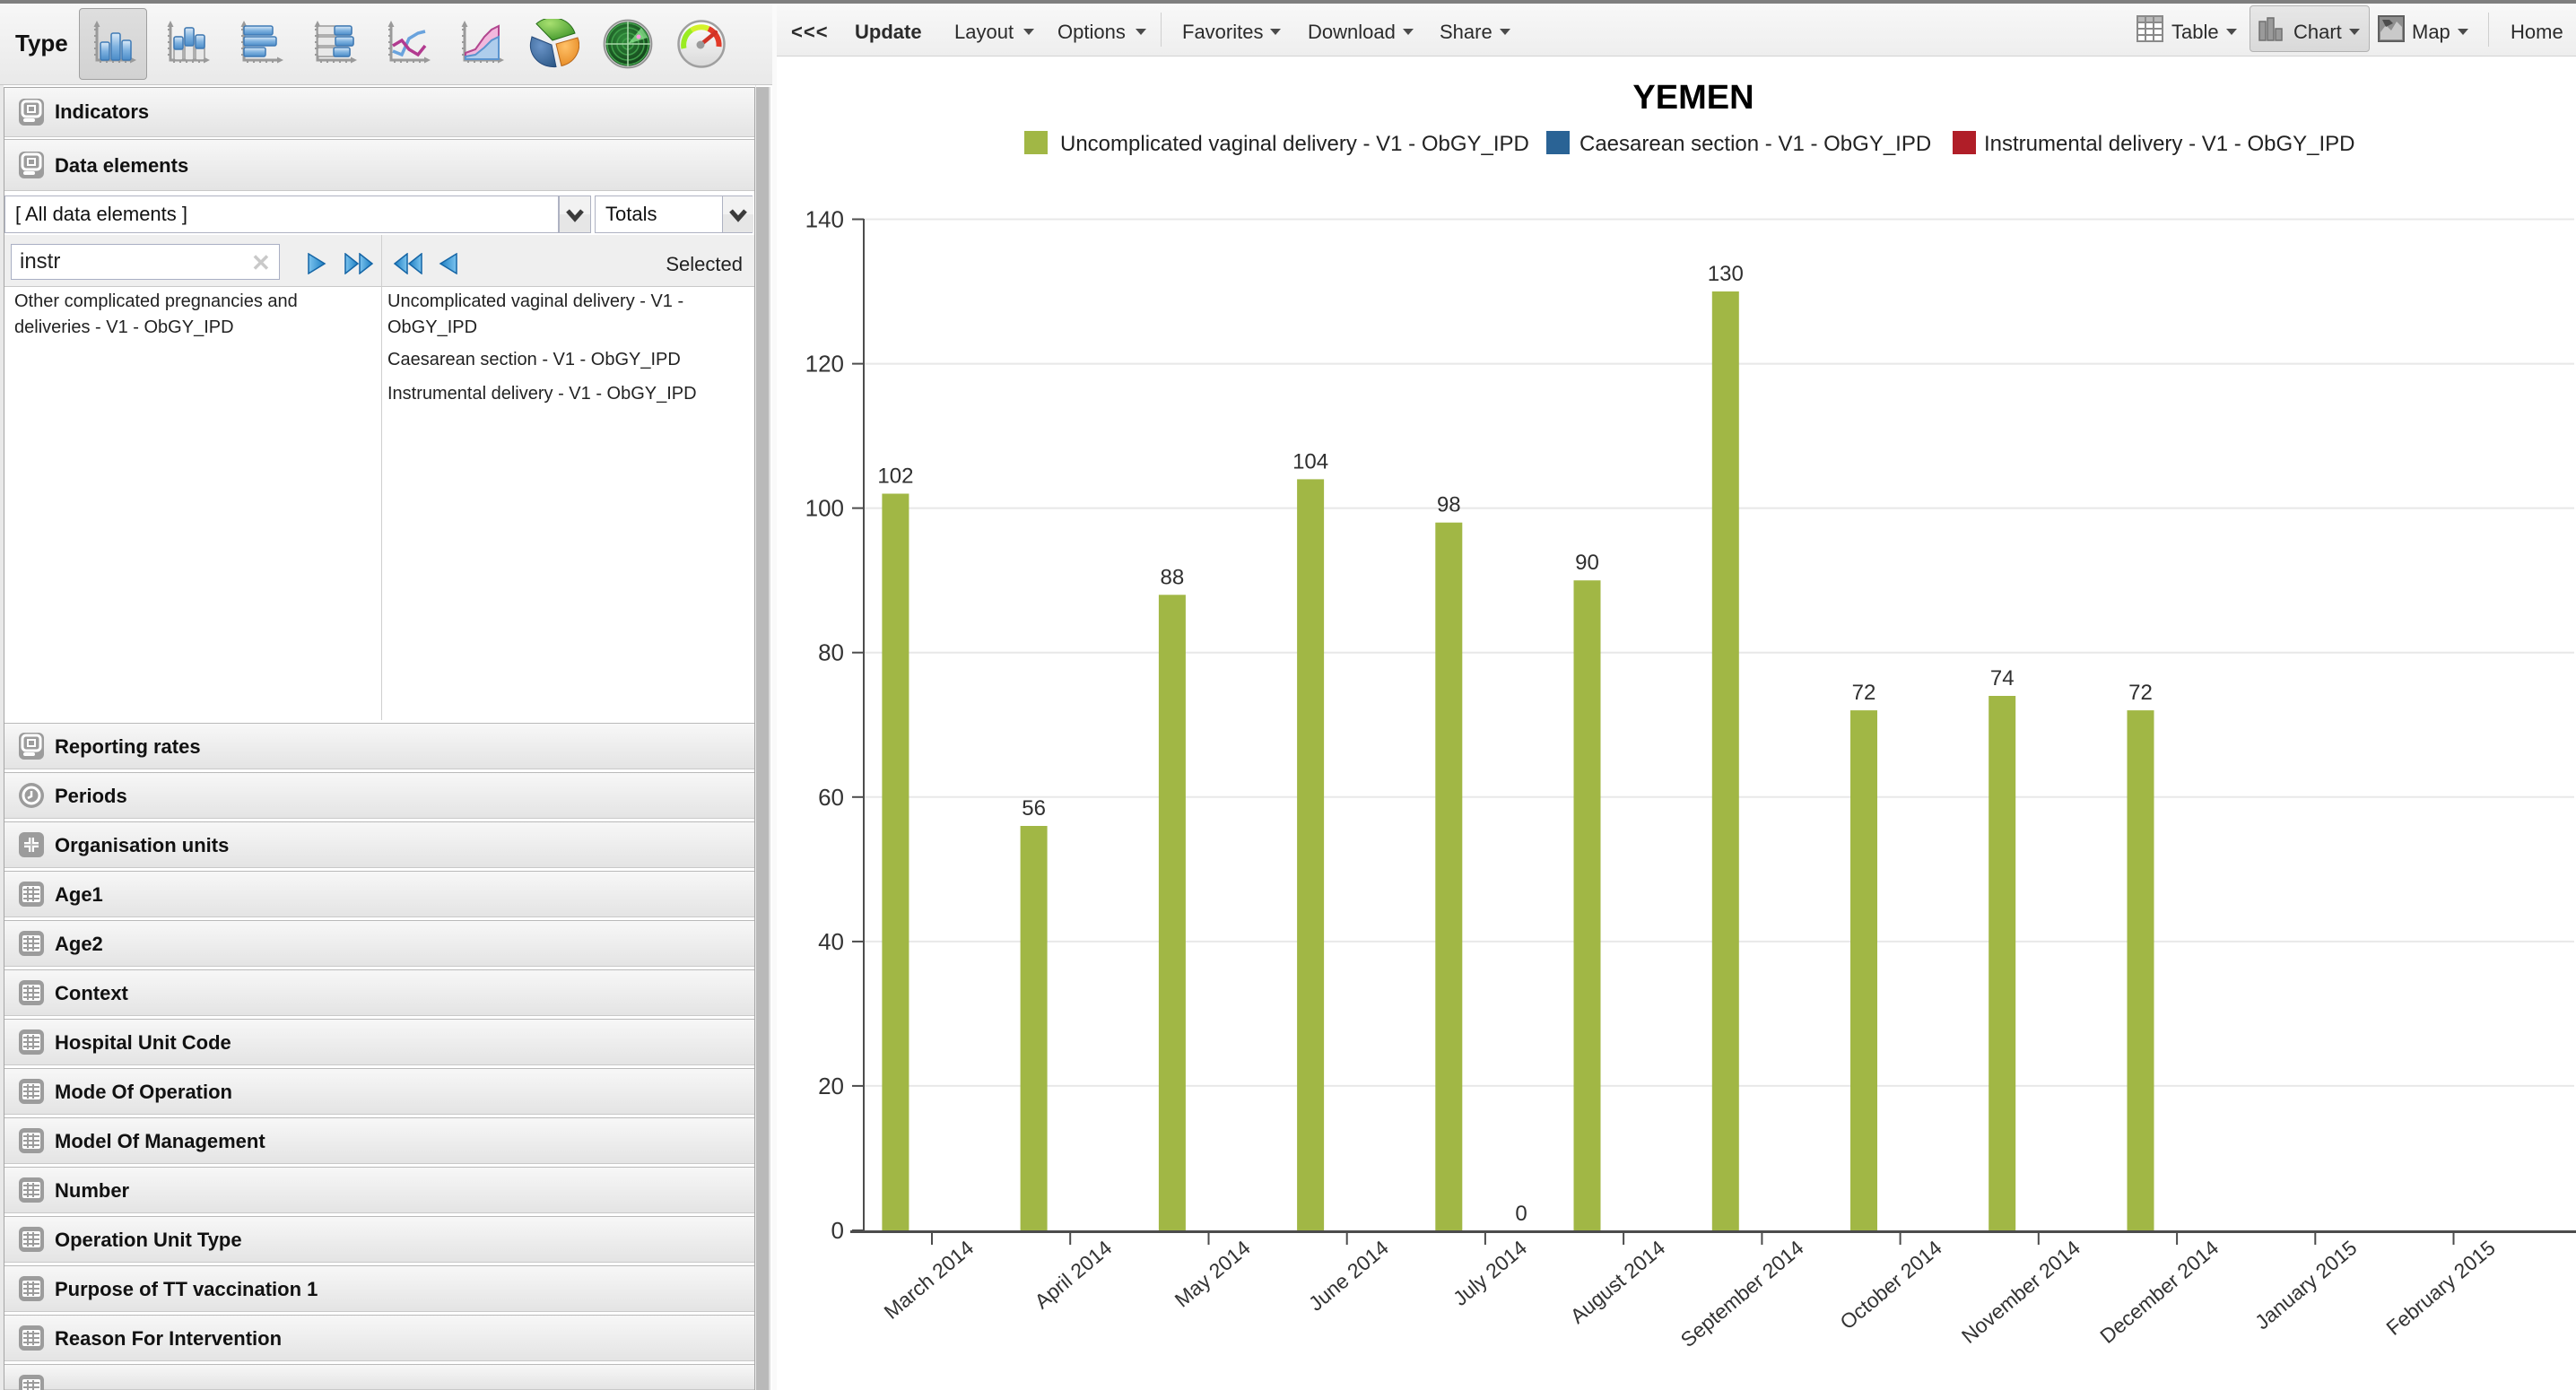 The height and width of the screenshot is (1390, 2576). I want to click on svg-text:Caesarean section - V1 - ObGY_: Caesarean section - V1 - ObGY_IPD, so click(1755, 144).